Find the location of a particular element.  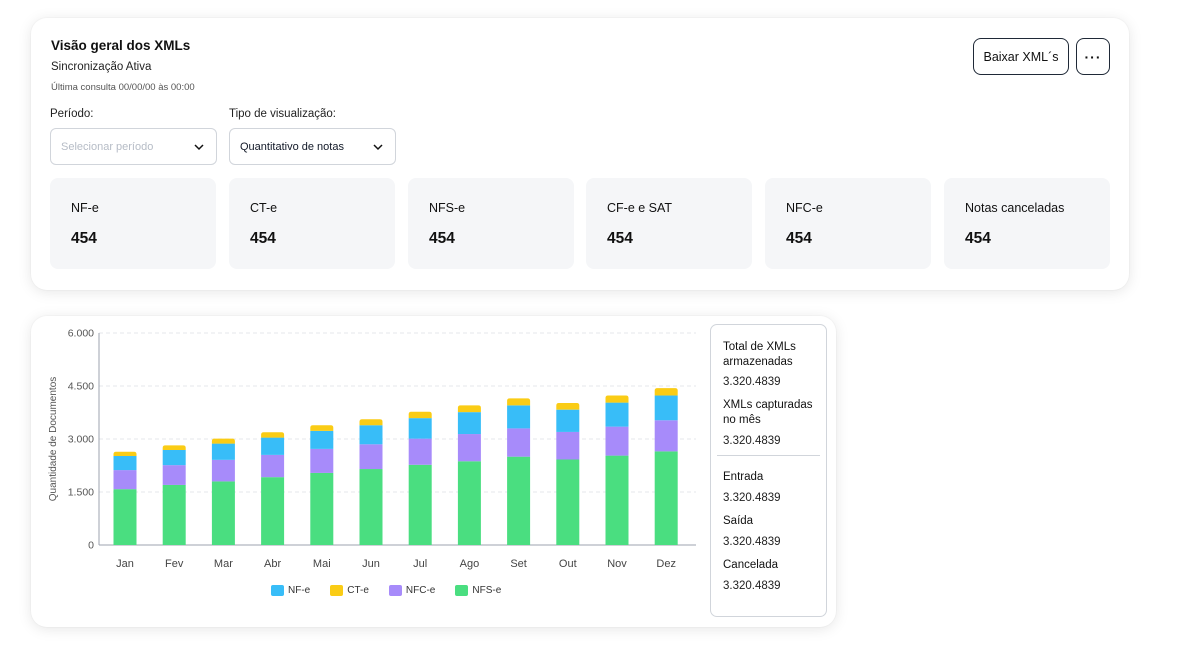

x-tick-label: Nov is located at coordinates (617, 564).